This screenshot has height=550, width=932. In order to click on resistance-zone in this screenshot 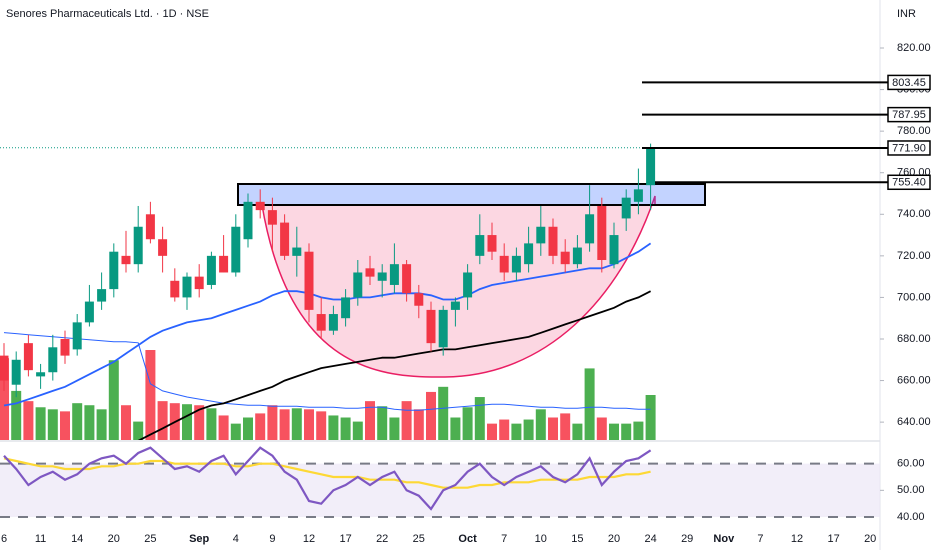, I will do `click(471, 194)`.